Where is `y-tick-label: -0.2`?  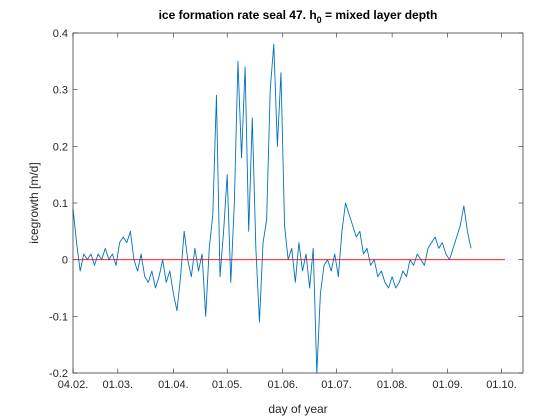
y-tick-label: -0.2 is located at coordinates (58, 374).